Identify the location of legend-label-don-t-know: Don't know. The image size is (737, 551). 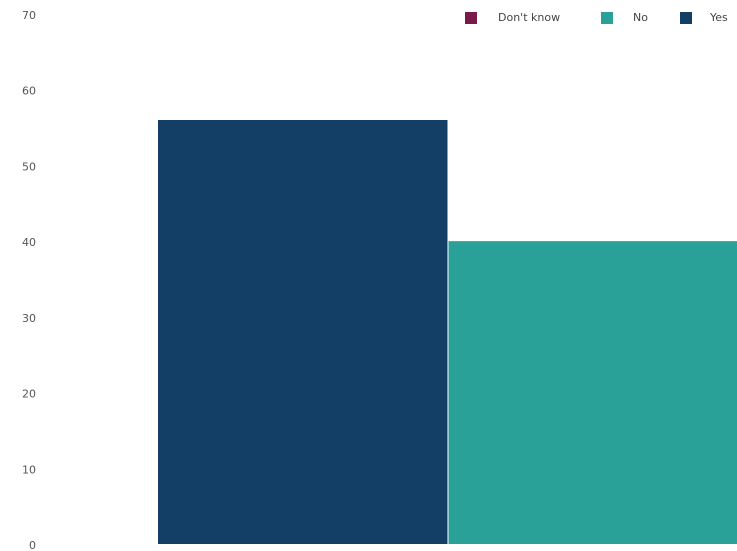
(529, 17).